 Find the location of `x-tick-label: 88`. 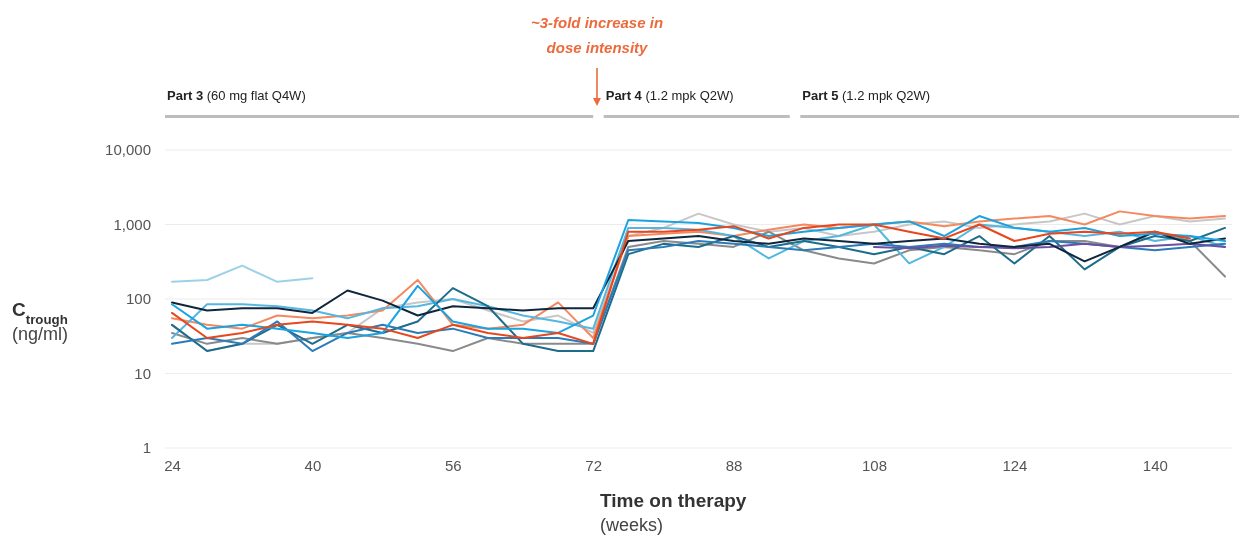

x-tick-label: 88 is located at coordinates (734, 465).